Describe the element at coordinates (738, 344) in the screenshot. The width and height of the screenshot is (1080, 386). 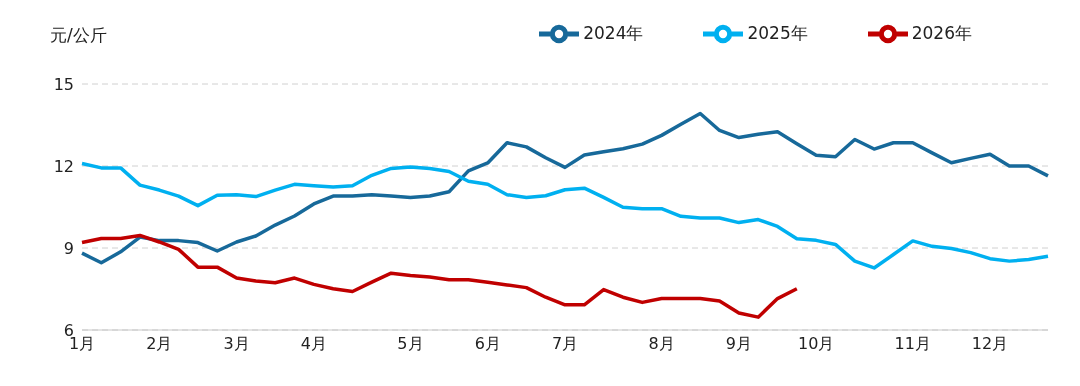
I see `x-tick-label: 9月` at that location.